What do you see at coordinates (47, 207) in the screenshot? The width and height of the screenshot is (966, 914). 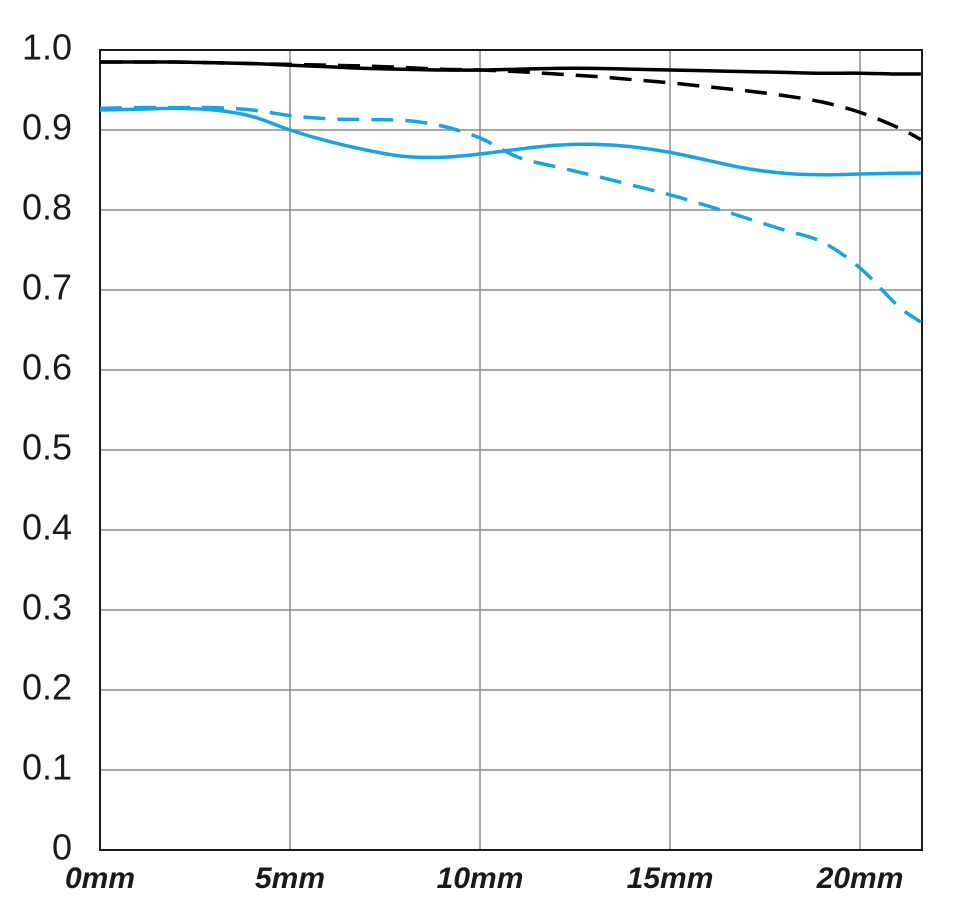 I see `y-tick-label: 0.8` at bounding box center [47, 207].